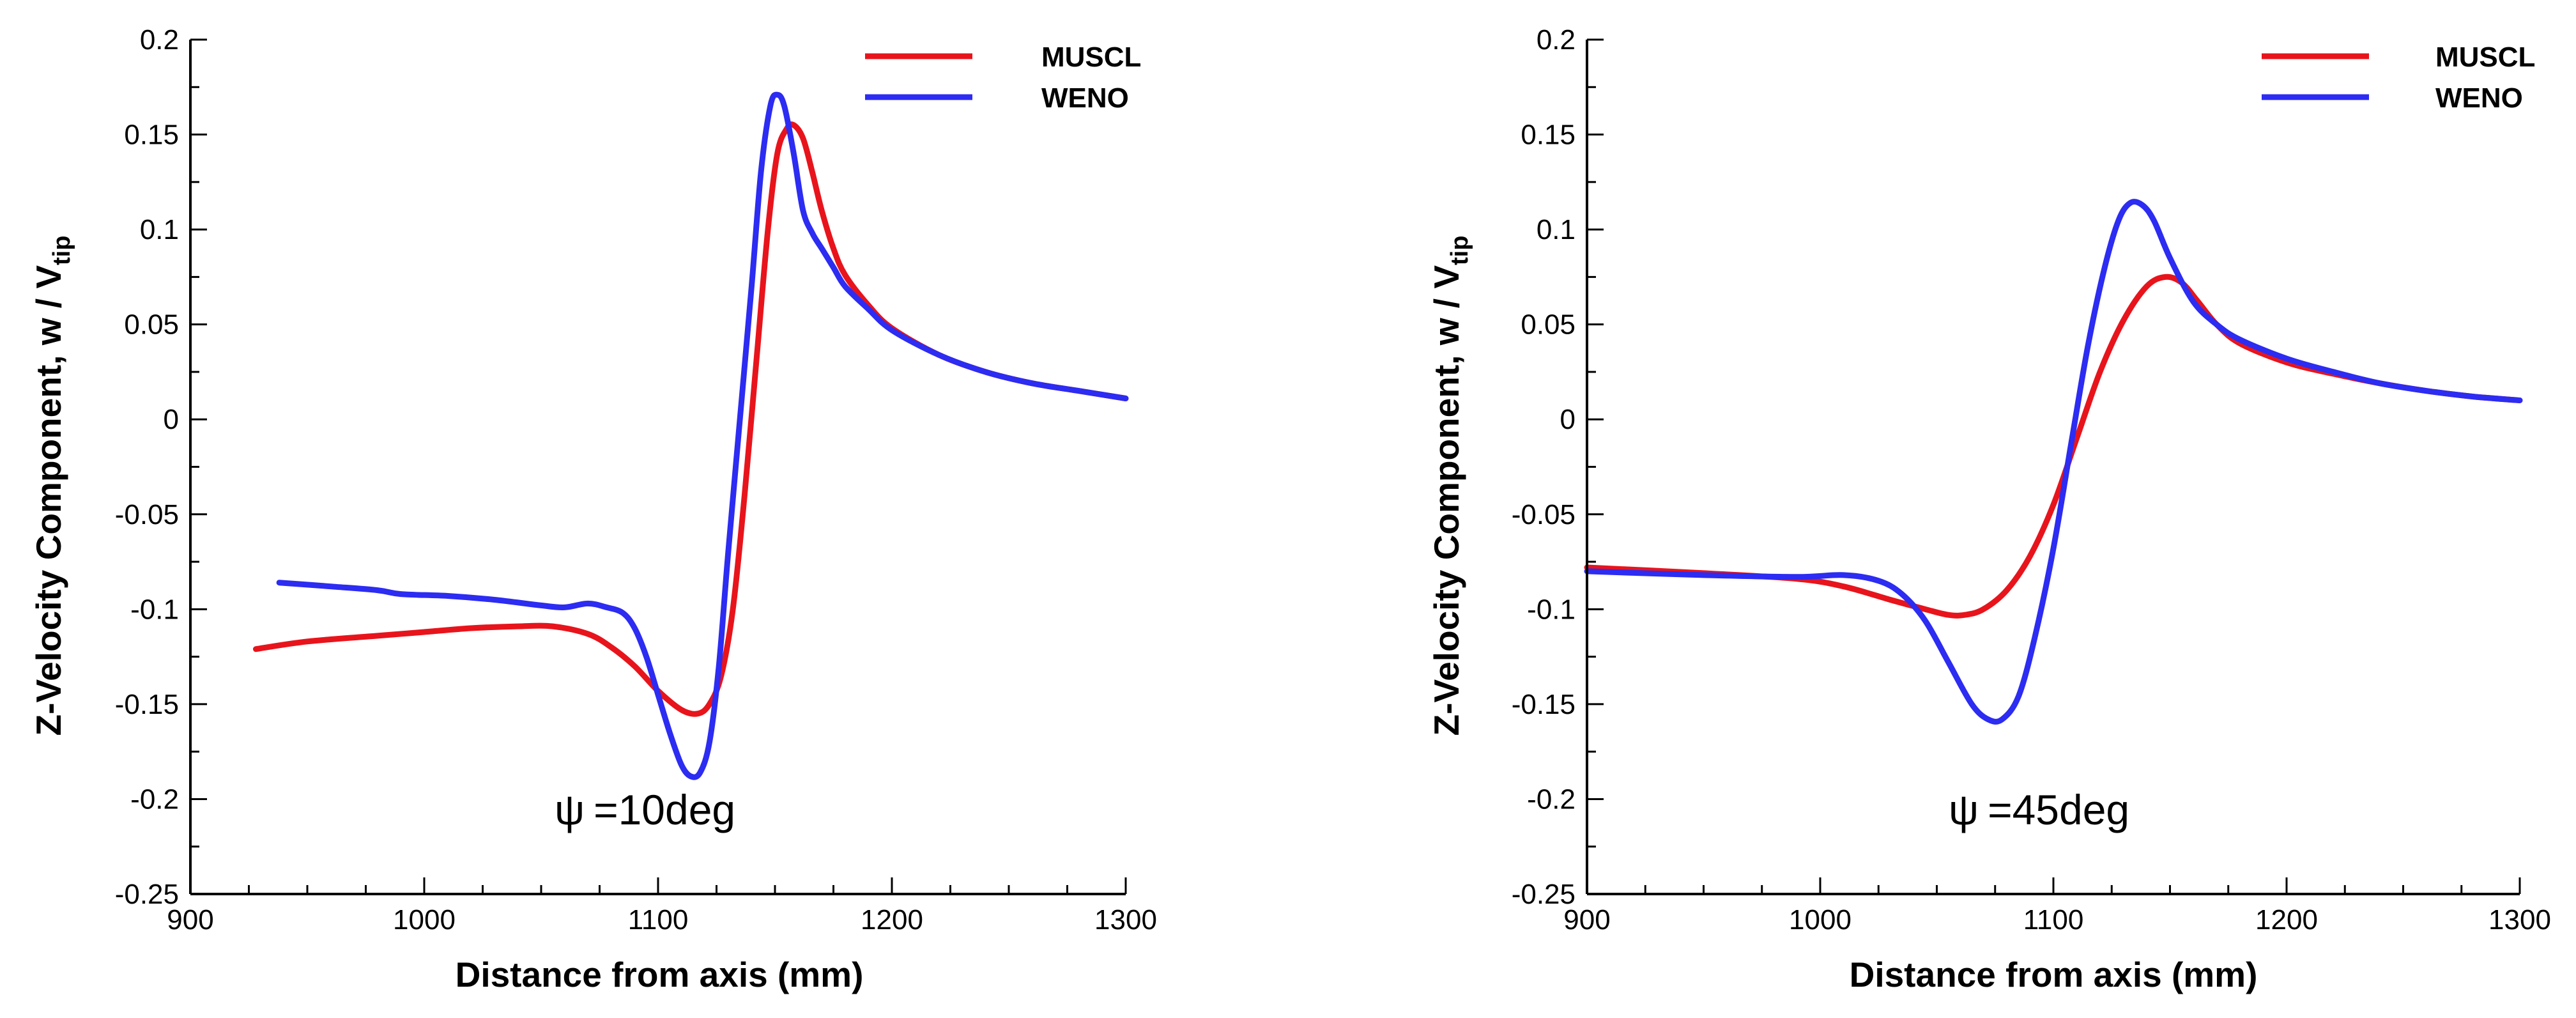 This screenshot has width=2576, height=1018. Describe the element at coordinates (2058, 810) in the screenshot. I see `psi-value: =45deg` at that location.